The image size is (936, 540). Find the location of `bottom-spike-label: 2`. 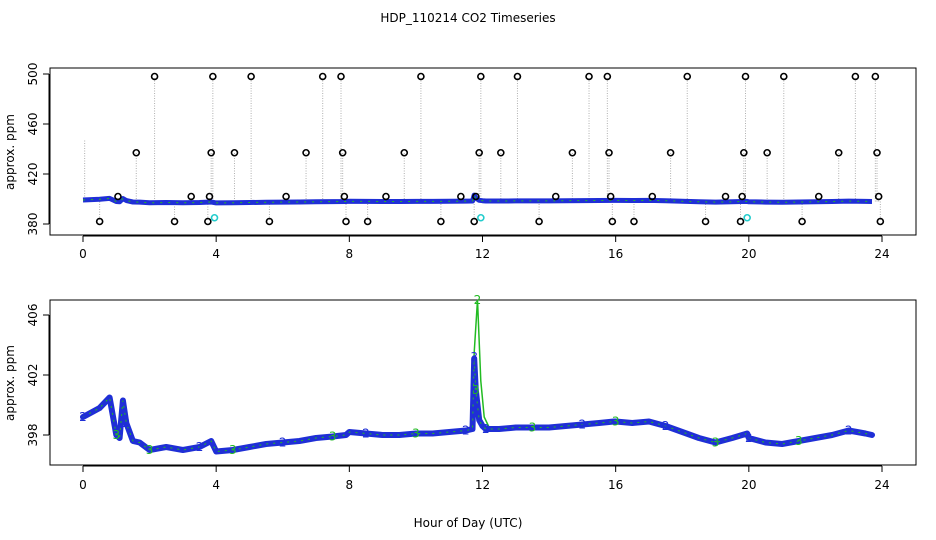

bottom-spike-label: 2 is located at coordinates (478, 300).